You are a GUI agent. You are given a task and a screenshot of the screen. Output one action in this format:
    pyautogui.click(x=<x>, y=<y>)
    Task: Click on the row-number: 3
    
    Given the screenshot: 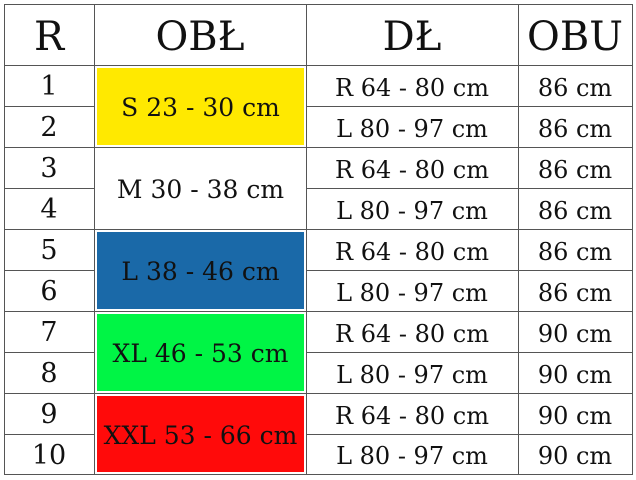 What is the action you would take?
    pyautogui.click(x=49, y=168)
    